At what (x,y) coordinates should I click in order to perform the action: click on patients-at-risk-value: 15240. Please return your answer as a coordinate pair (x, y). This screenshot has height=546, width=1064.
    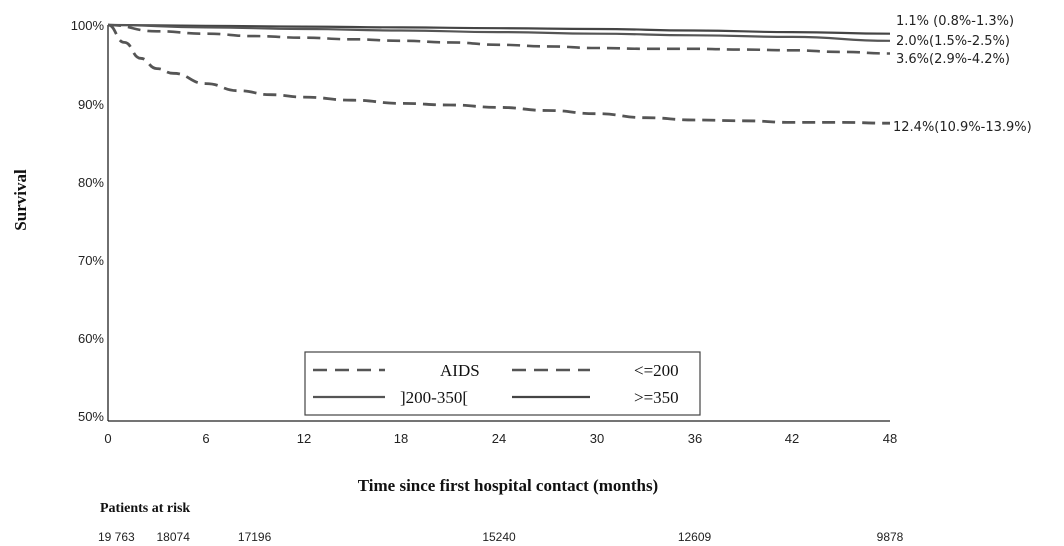
    Looking at the image, I should click on (499, 537).